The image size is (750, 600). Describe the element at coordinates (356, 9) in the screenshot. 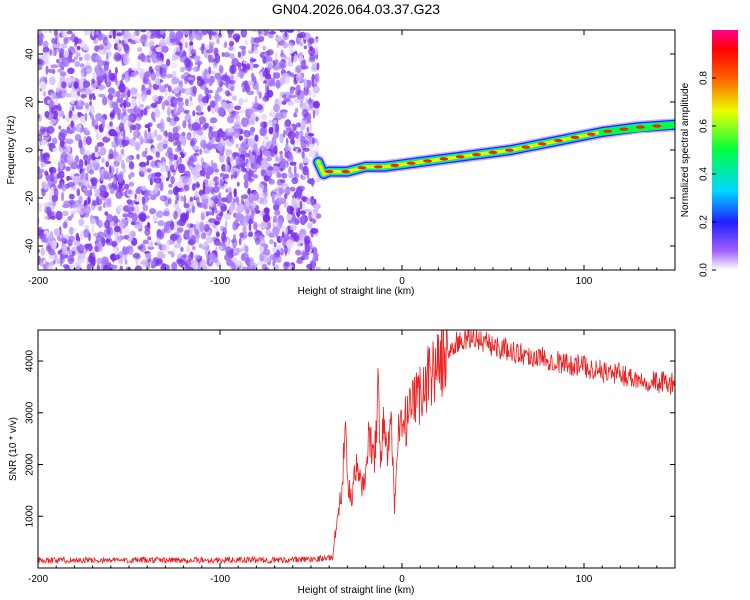

I see `chart-title: GN04.2026.064.03.37.G23` at that location.